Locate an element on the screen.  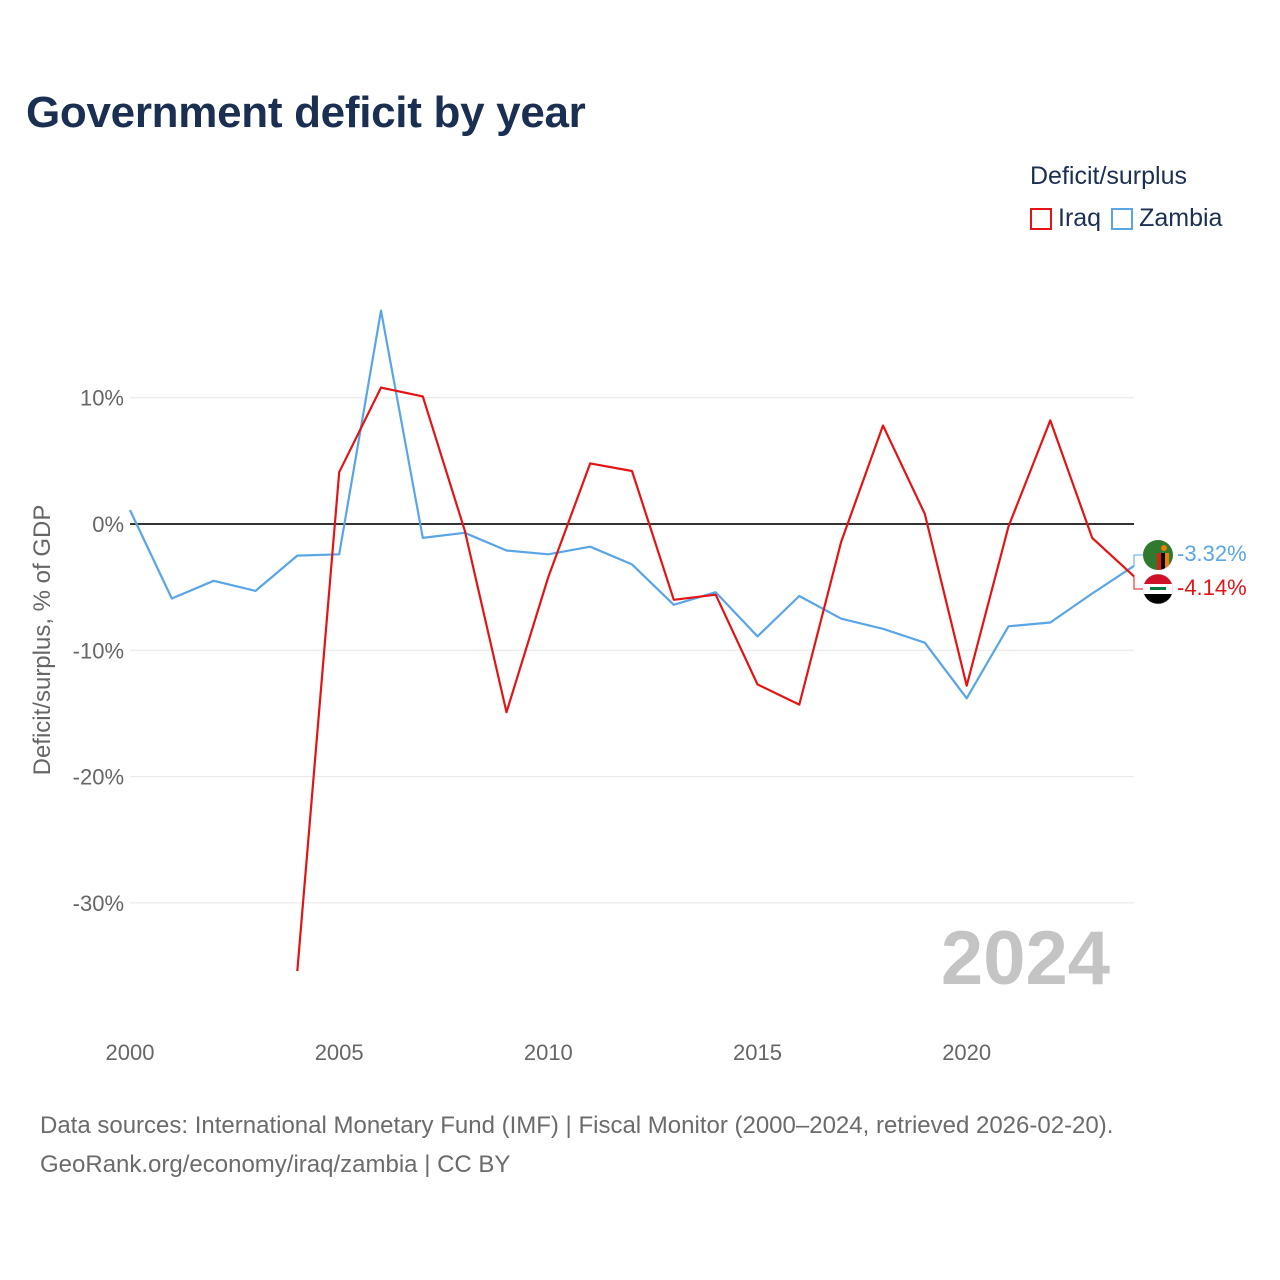
legend-label-zambia: Zambia is located at coordinates (1181, 218).